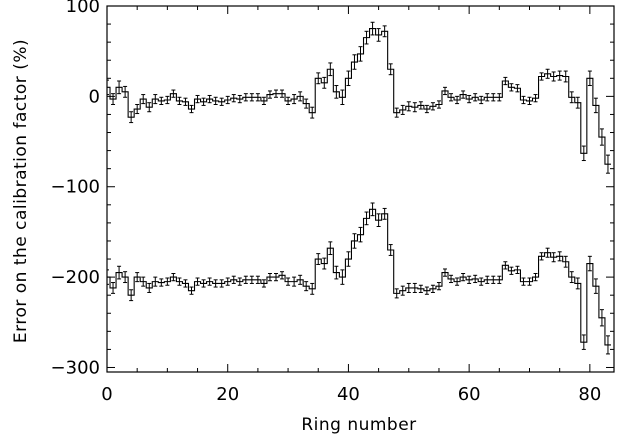 Image resolution: width=628 pixels, height=440 pixels. I want to click on x-axis-label: Ring number, so click(358, 425).